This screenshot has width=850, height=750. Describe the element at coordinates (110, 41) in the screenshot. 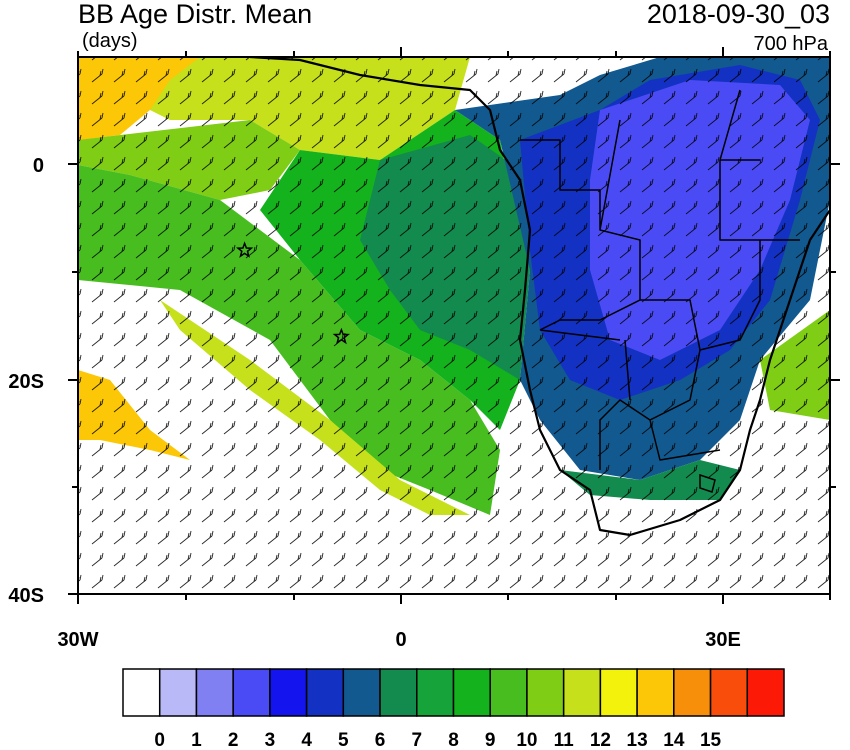

I see `units-label: (days)` at that location.